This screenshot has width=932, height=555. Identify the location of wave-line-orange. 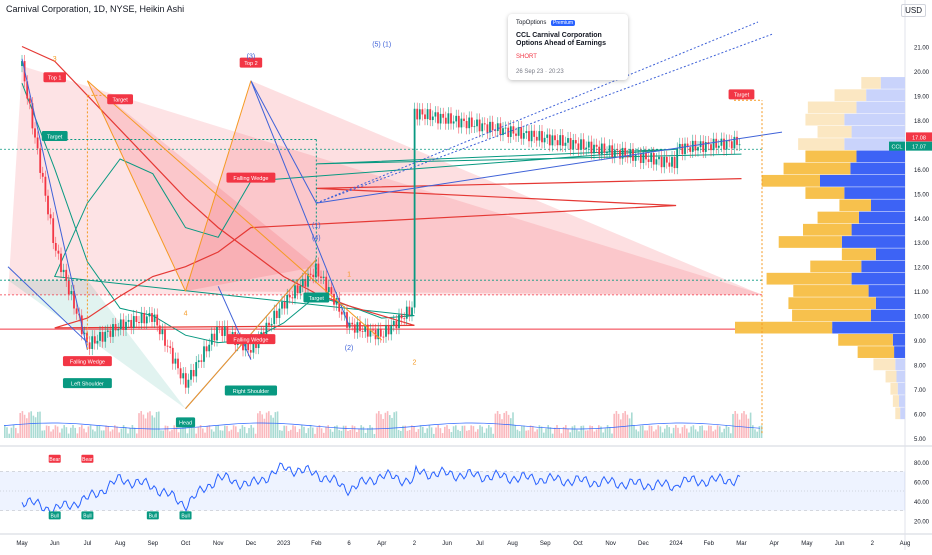
(235, 210).